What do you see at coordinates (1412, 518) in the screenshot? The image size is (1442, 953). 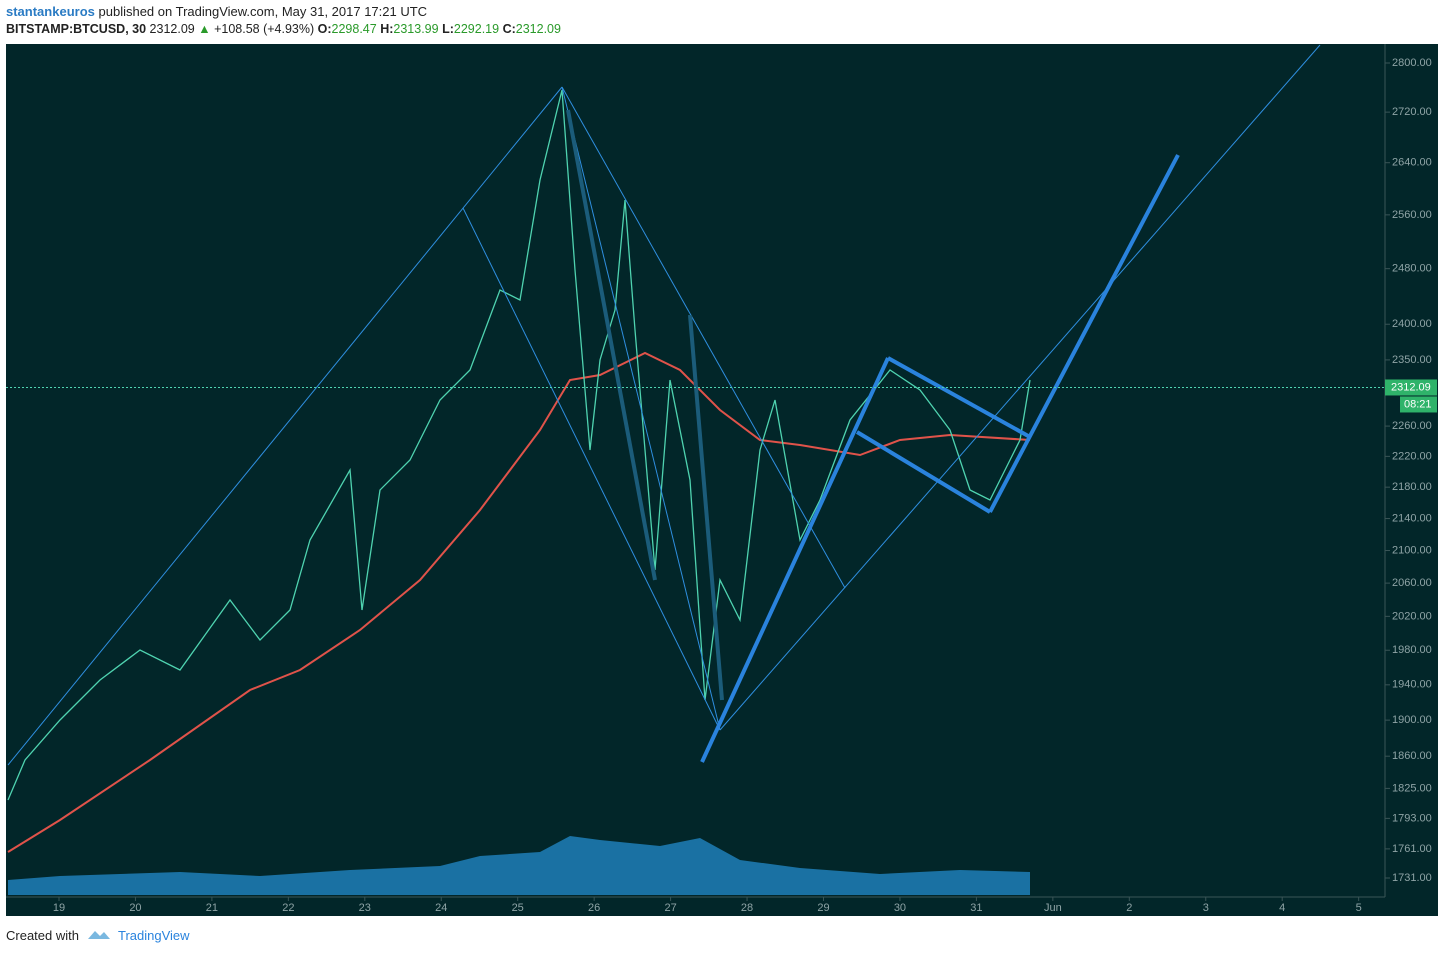 I see `y-tick-label: 2140.00` at bounding box center [1412, 518].